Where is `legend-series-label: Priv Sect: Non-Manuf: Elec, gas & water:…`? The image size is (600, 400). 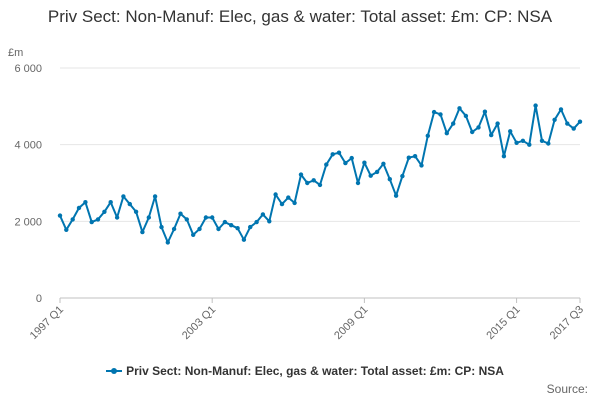
legend-series-label: Priv Sect: Non-Manuf: Elec, gas & water:… is located at coordinates (315, 371).